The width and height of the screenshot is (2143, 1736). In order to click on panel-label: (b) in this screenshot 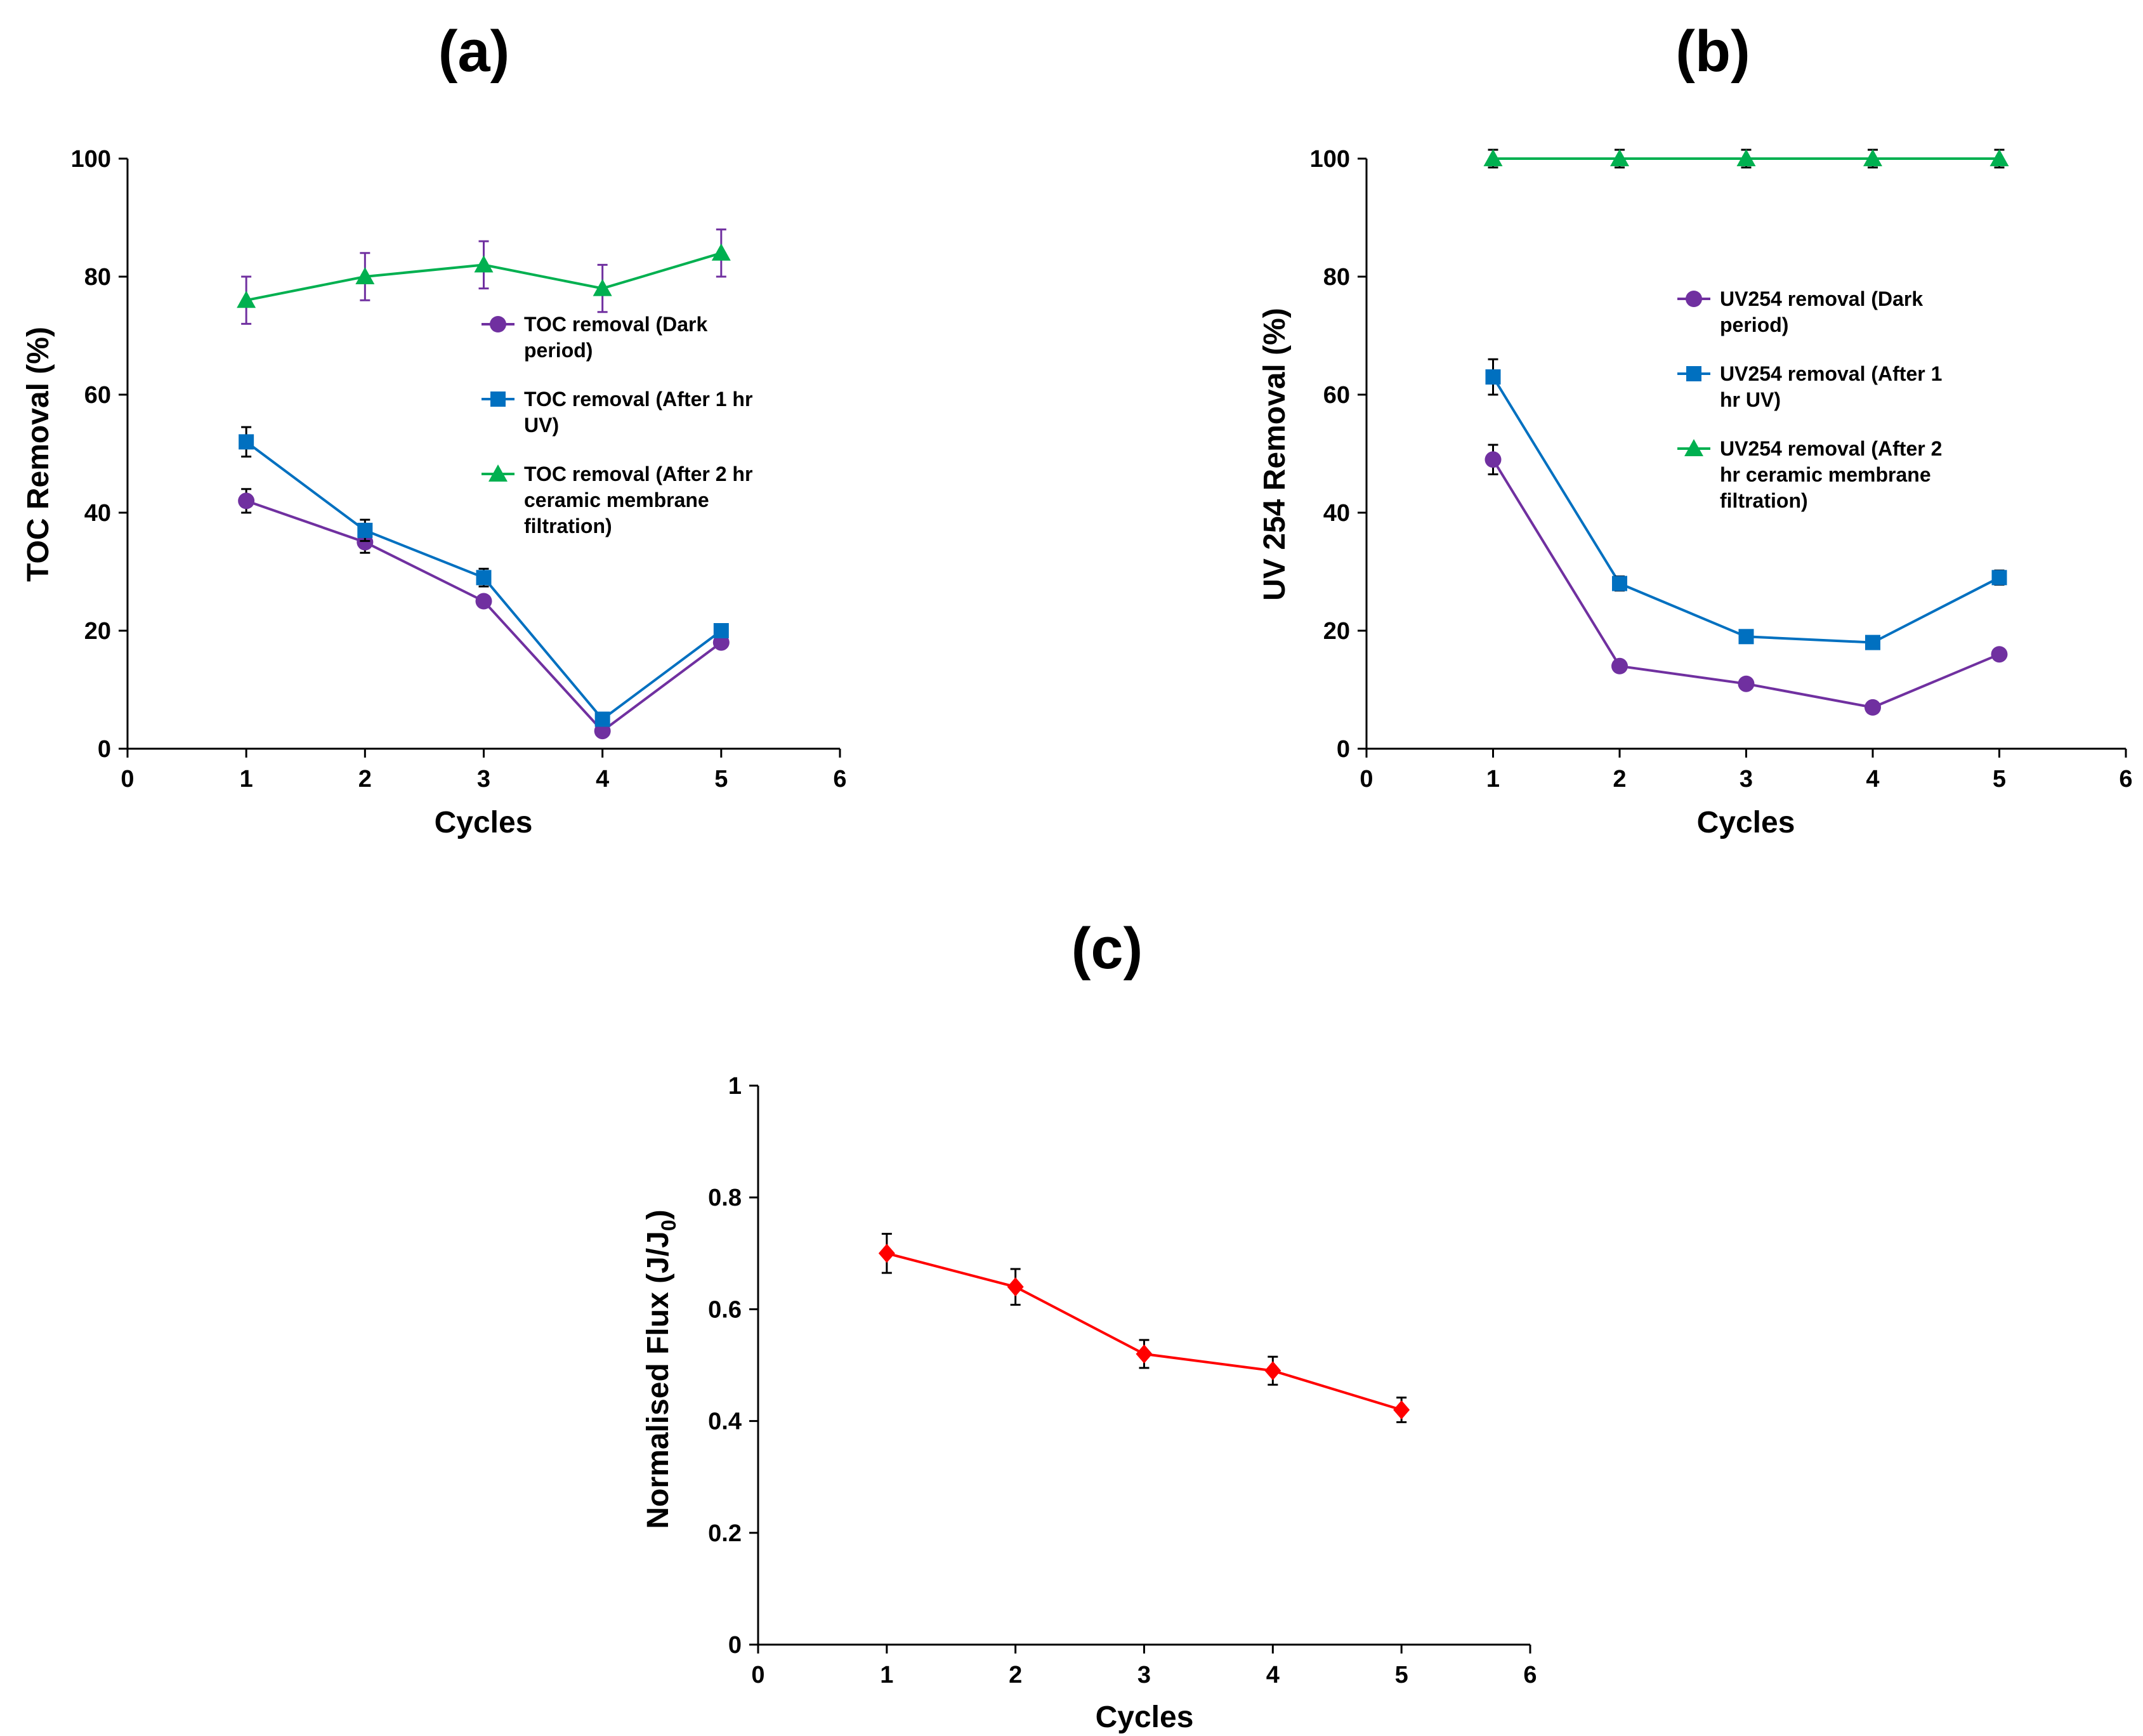, I will do `click(1712, 52)`.